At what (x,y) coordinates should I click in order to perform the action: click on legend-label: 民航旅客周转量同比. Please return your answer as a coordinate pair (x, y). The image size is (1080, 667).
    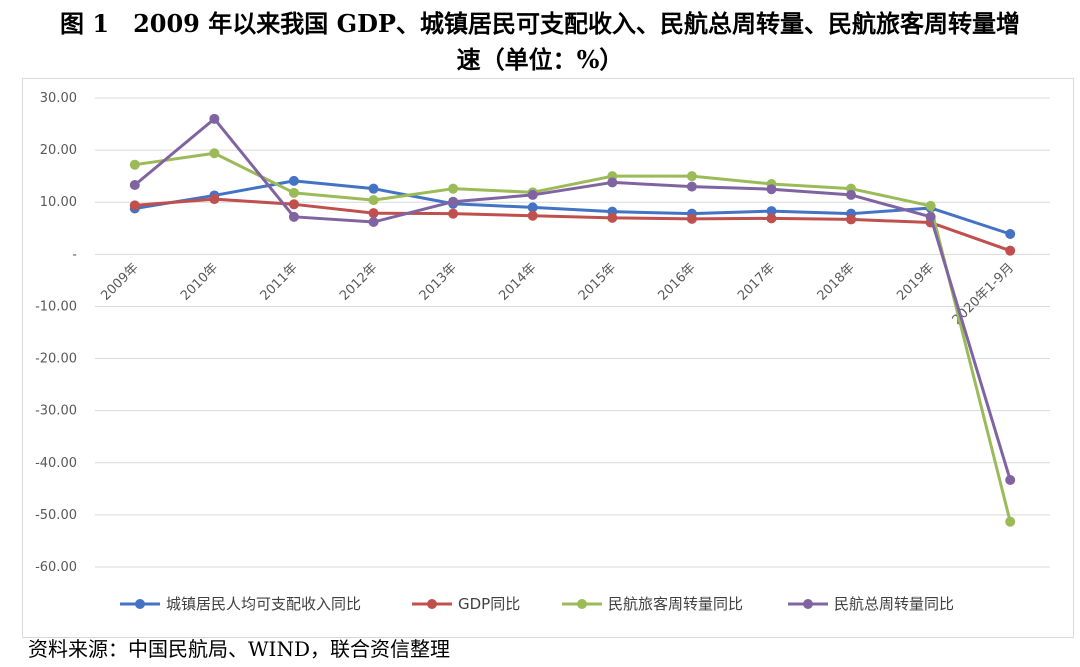
    Looking at the image, I should click on (675, 604).